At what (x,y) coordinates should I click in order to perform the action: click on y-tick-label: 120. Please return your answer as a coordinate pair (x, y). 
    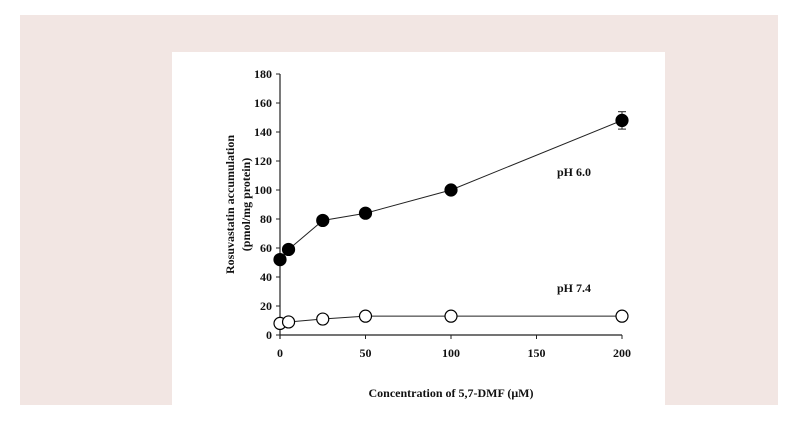
    Looking at the image, I should click on (263, 161).